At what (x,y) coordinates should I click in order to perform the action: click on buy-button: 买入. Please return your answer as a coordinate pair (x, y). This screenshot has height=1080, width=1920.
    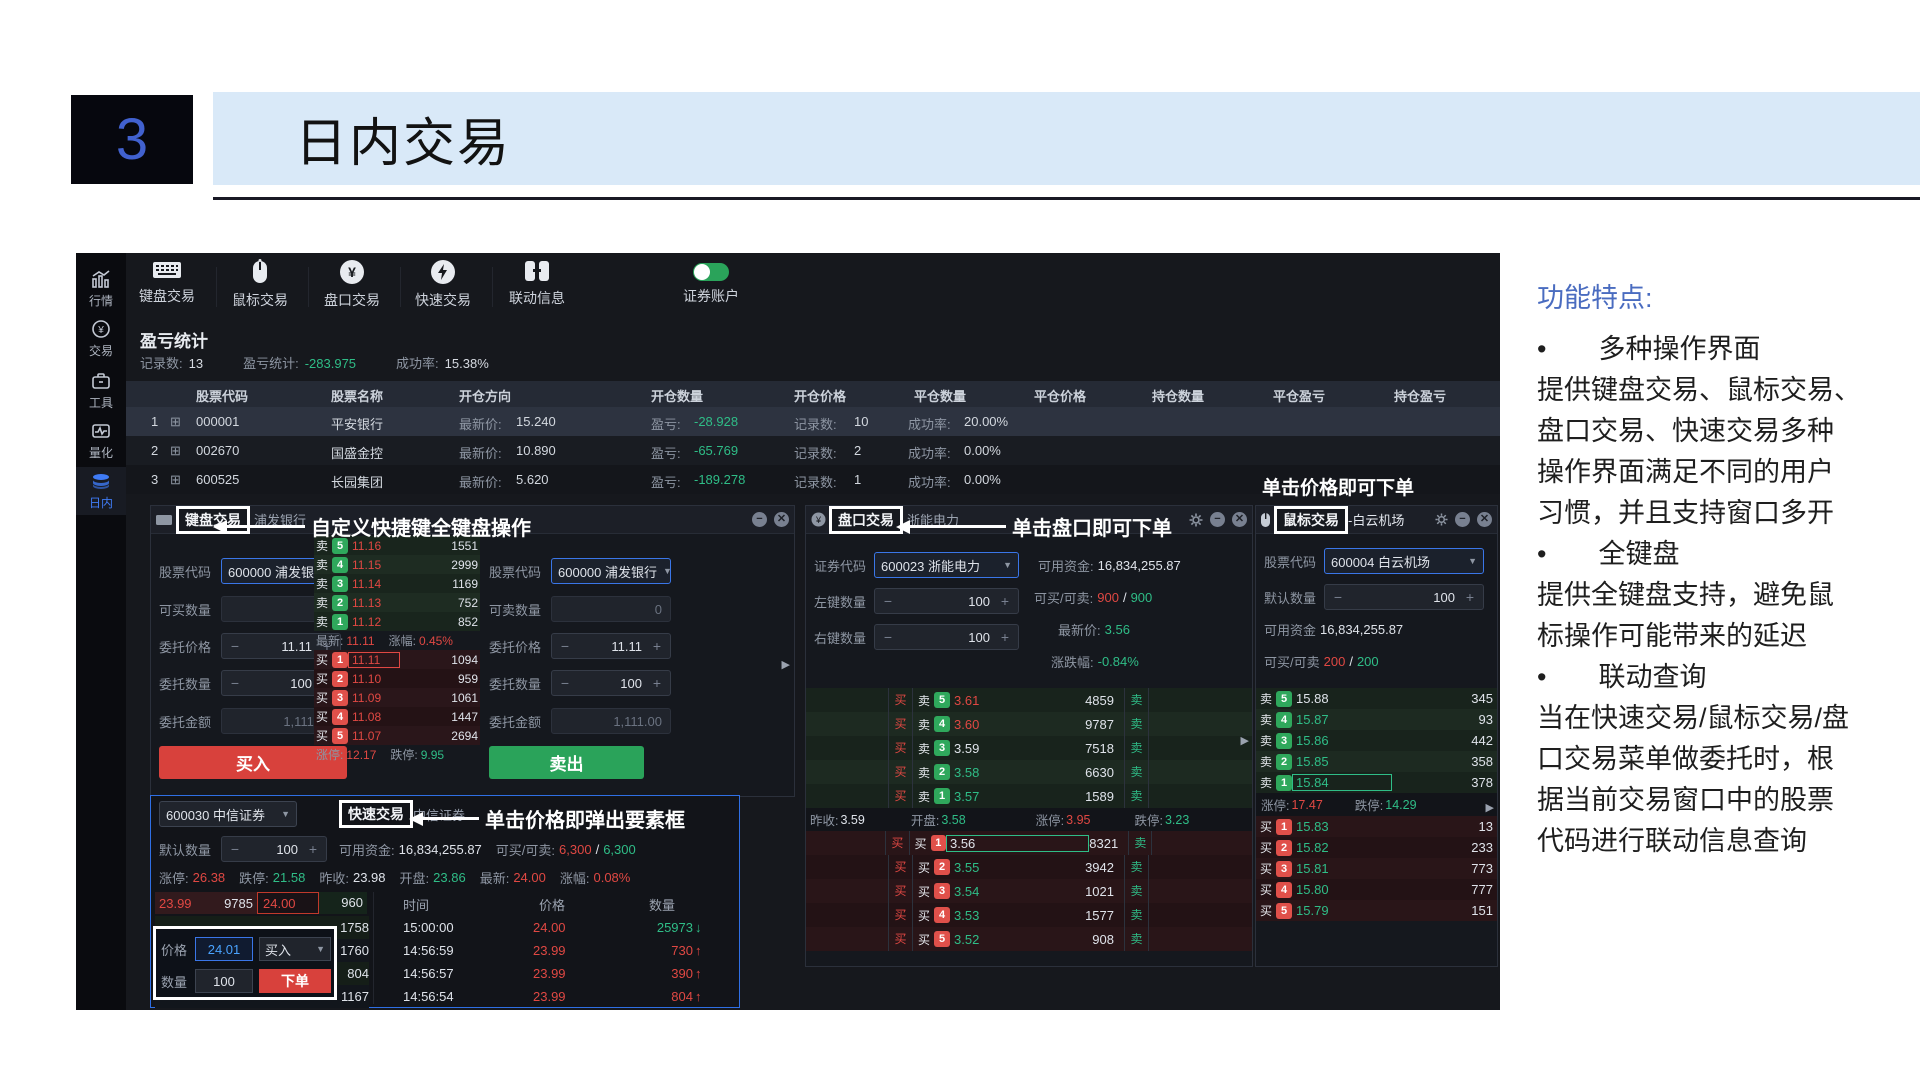
    Looking at the image, I should click on (253, 762).